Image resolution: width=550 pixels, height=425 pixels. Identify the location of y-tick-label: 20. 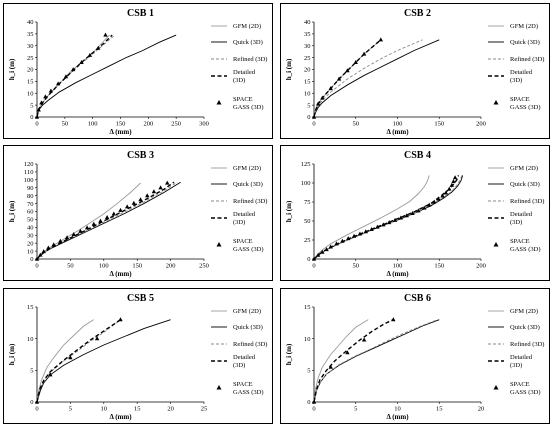
(307, 70).